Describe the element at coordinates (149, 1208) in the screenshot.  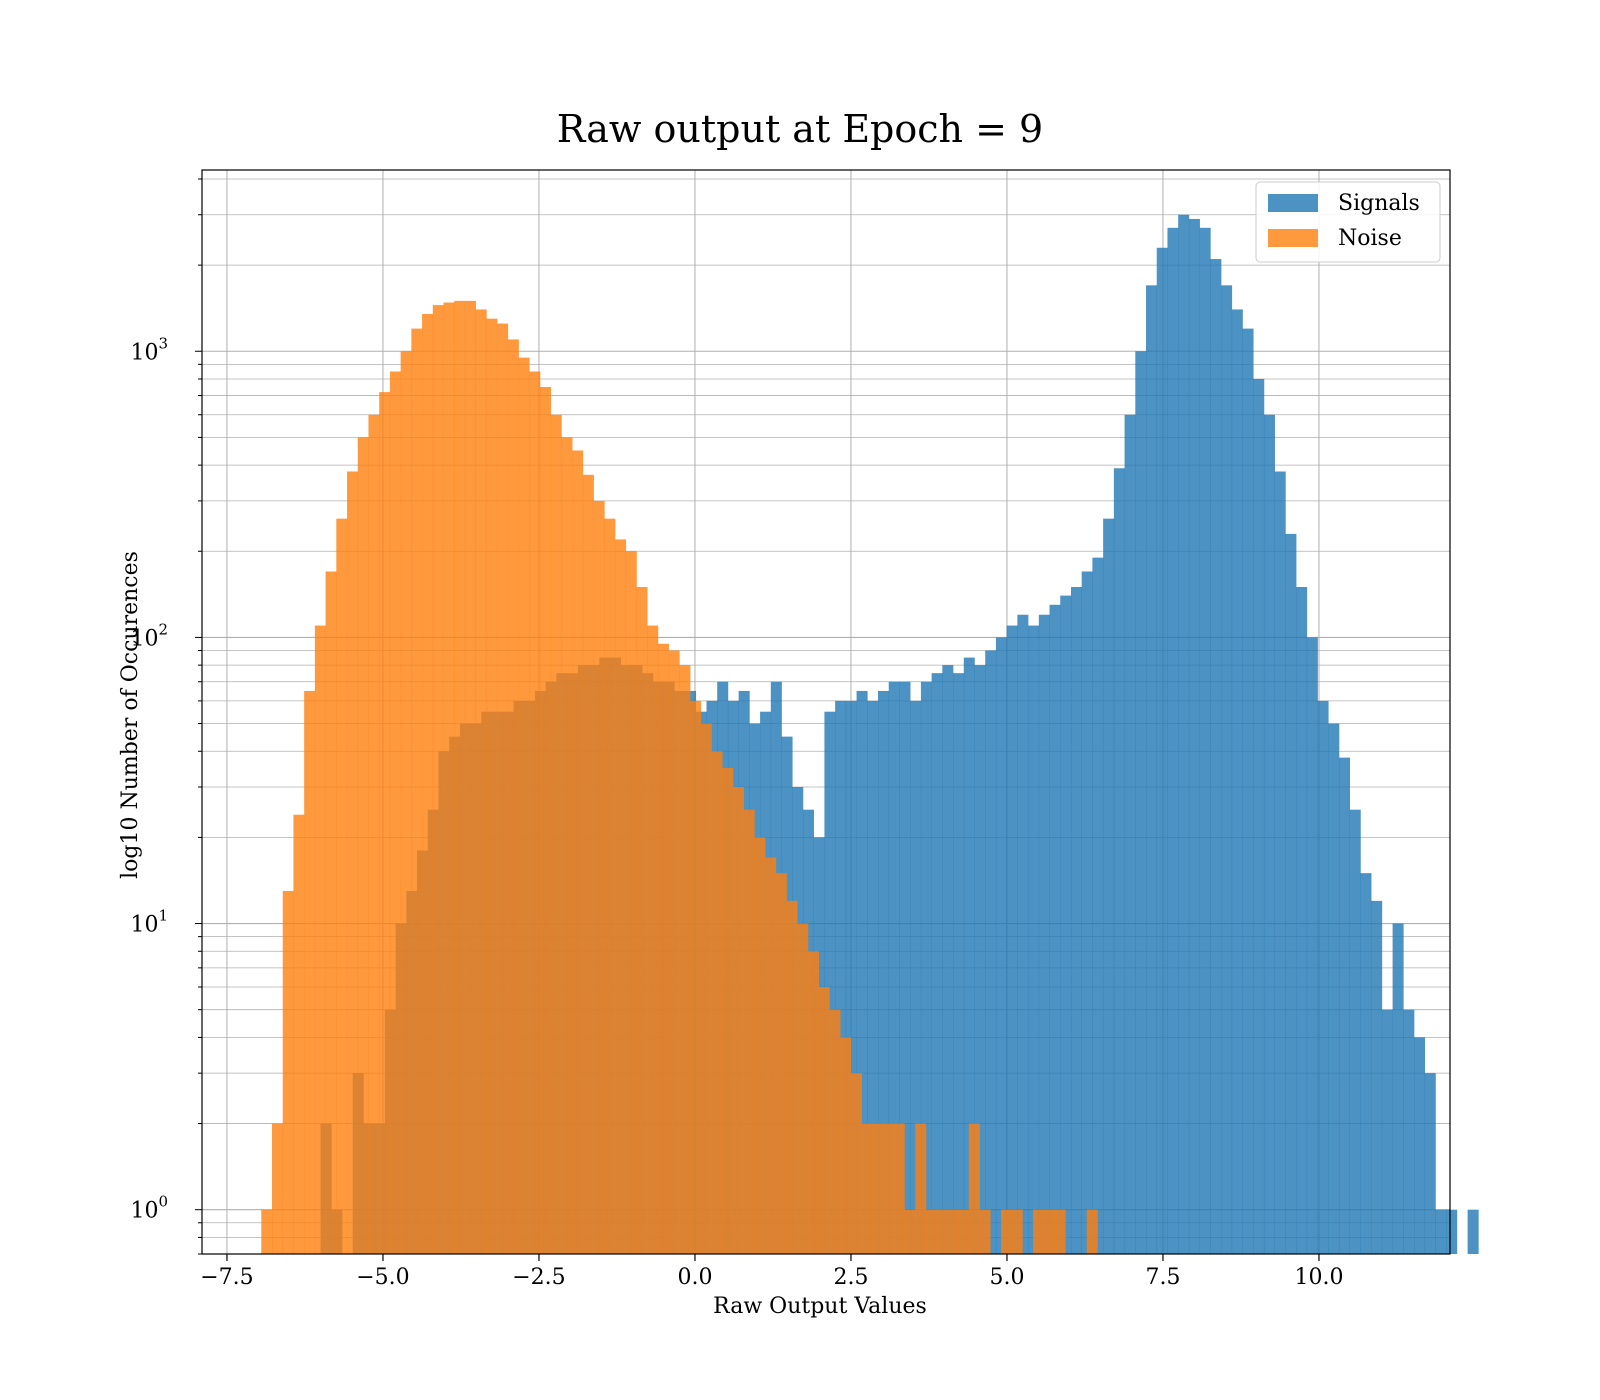
I see `y-tick-label: 10⁰` at that location.